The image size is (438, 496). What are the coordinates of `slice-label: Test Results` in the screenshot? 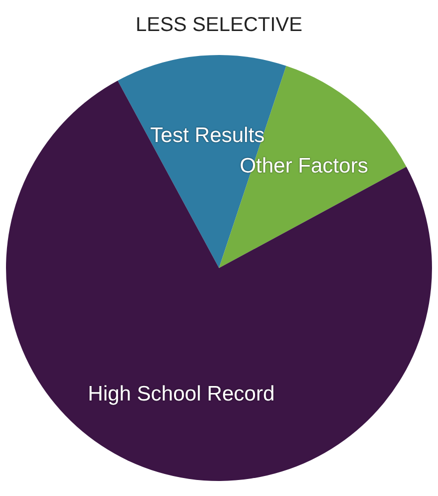 It's located at (207, 136).